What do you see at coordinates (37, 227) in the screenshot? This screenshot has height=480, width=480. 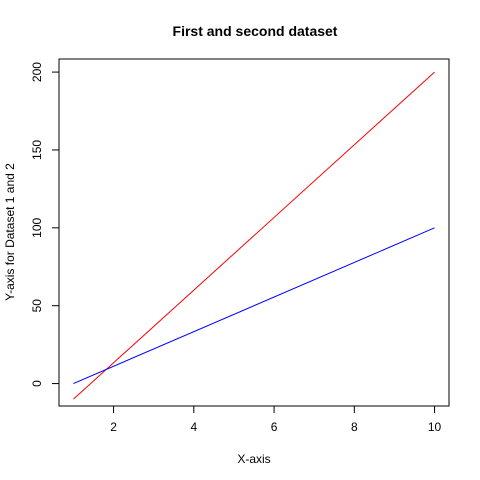 I see `y-tick-label: 100` at bounding box center [37, 227].